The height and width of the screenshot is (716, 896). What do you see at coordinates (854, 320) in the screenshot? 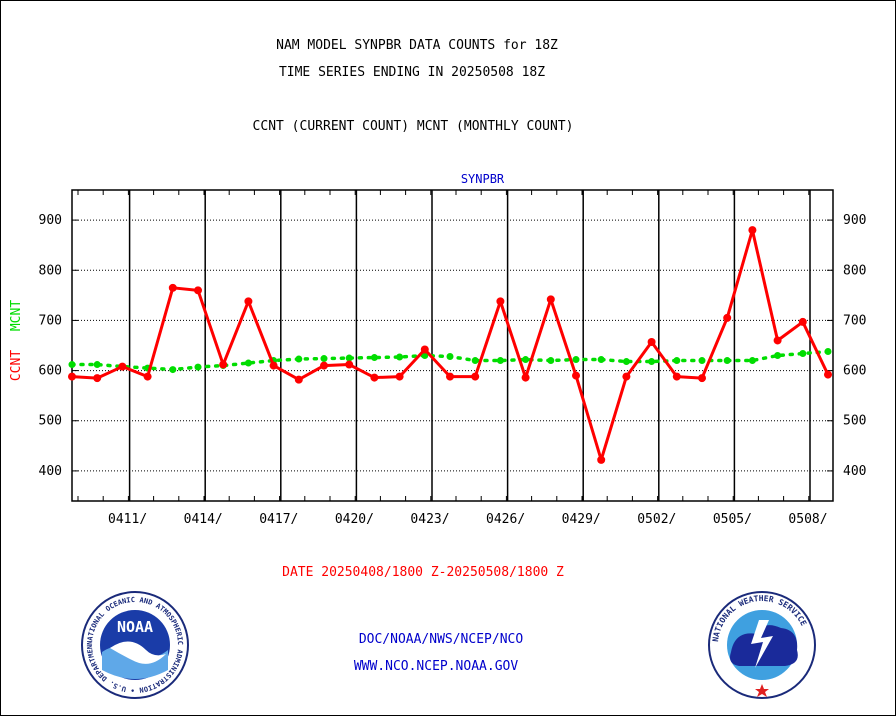
I see `y-tick-label-right: 700` at bounding box center [854, 320].